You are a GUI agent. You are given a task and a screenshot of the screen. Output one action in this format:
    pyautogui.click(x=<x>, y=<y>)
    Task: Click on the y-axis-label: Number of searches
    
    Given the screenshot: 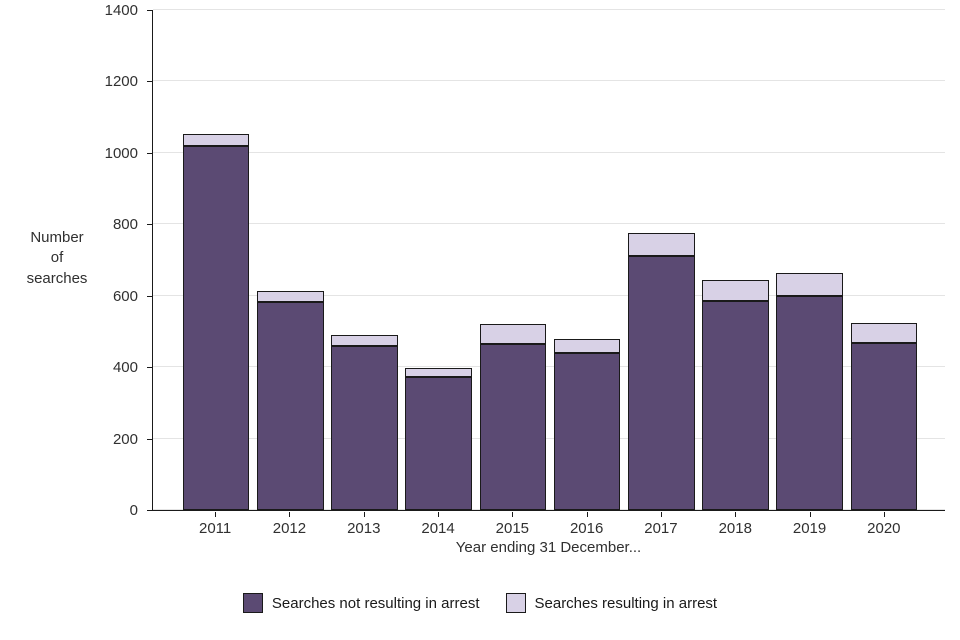 What is the action you would take?
    pyautogui.click(x=57, y=258)
    